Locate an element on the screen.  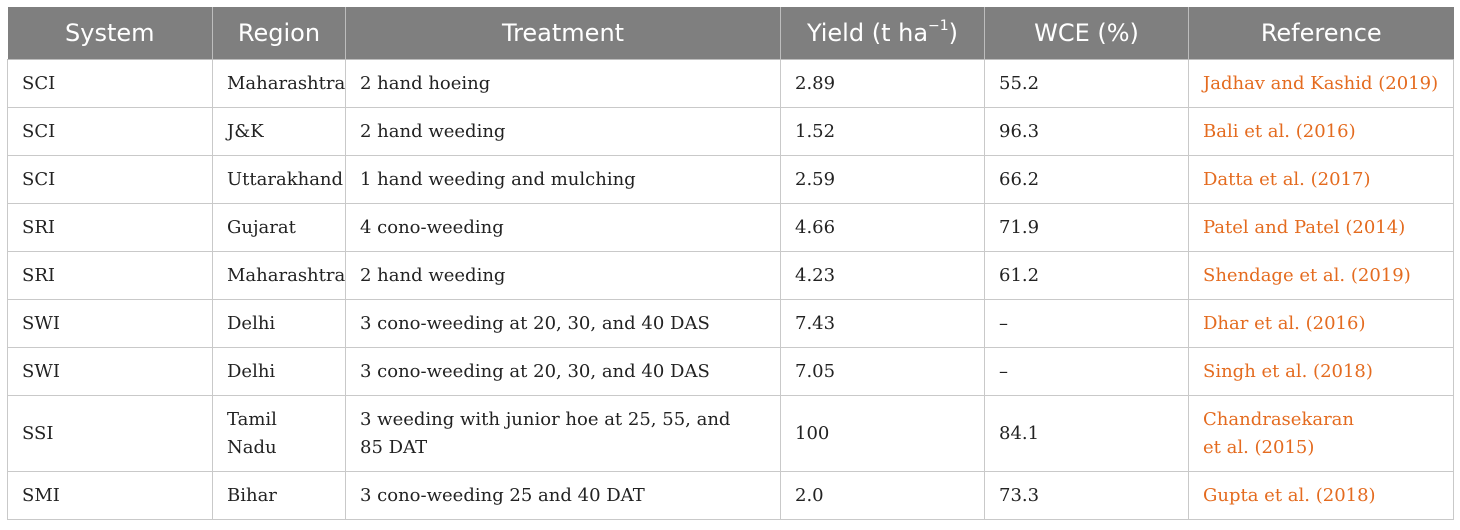
cell-yield: 7.43 is located at coordinates (882, 323).